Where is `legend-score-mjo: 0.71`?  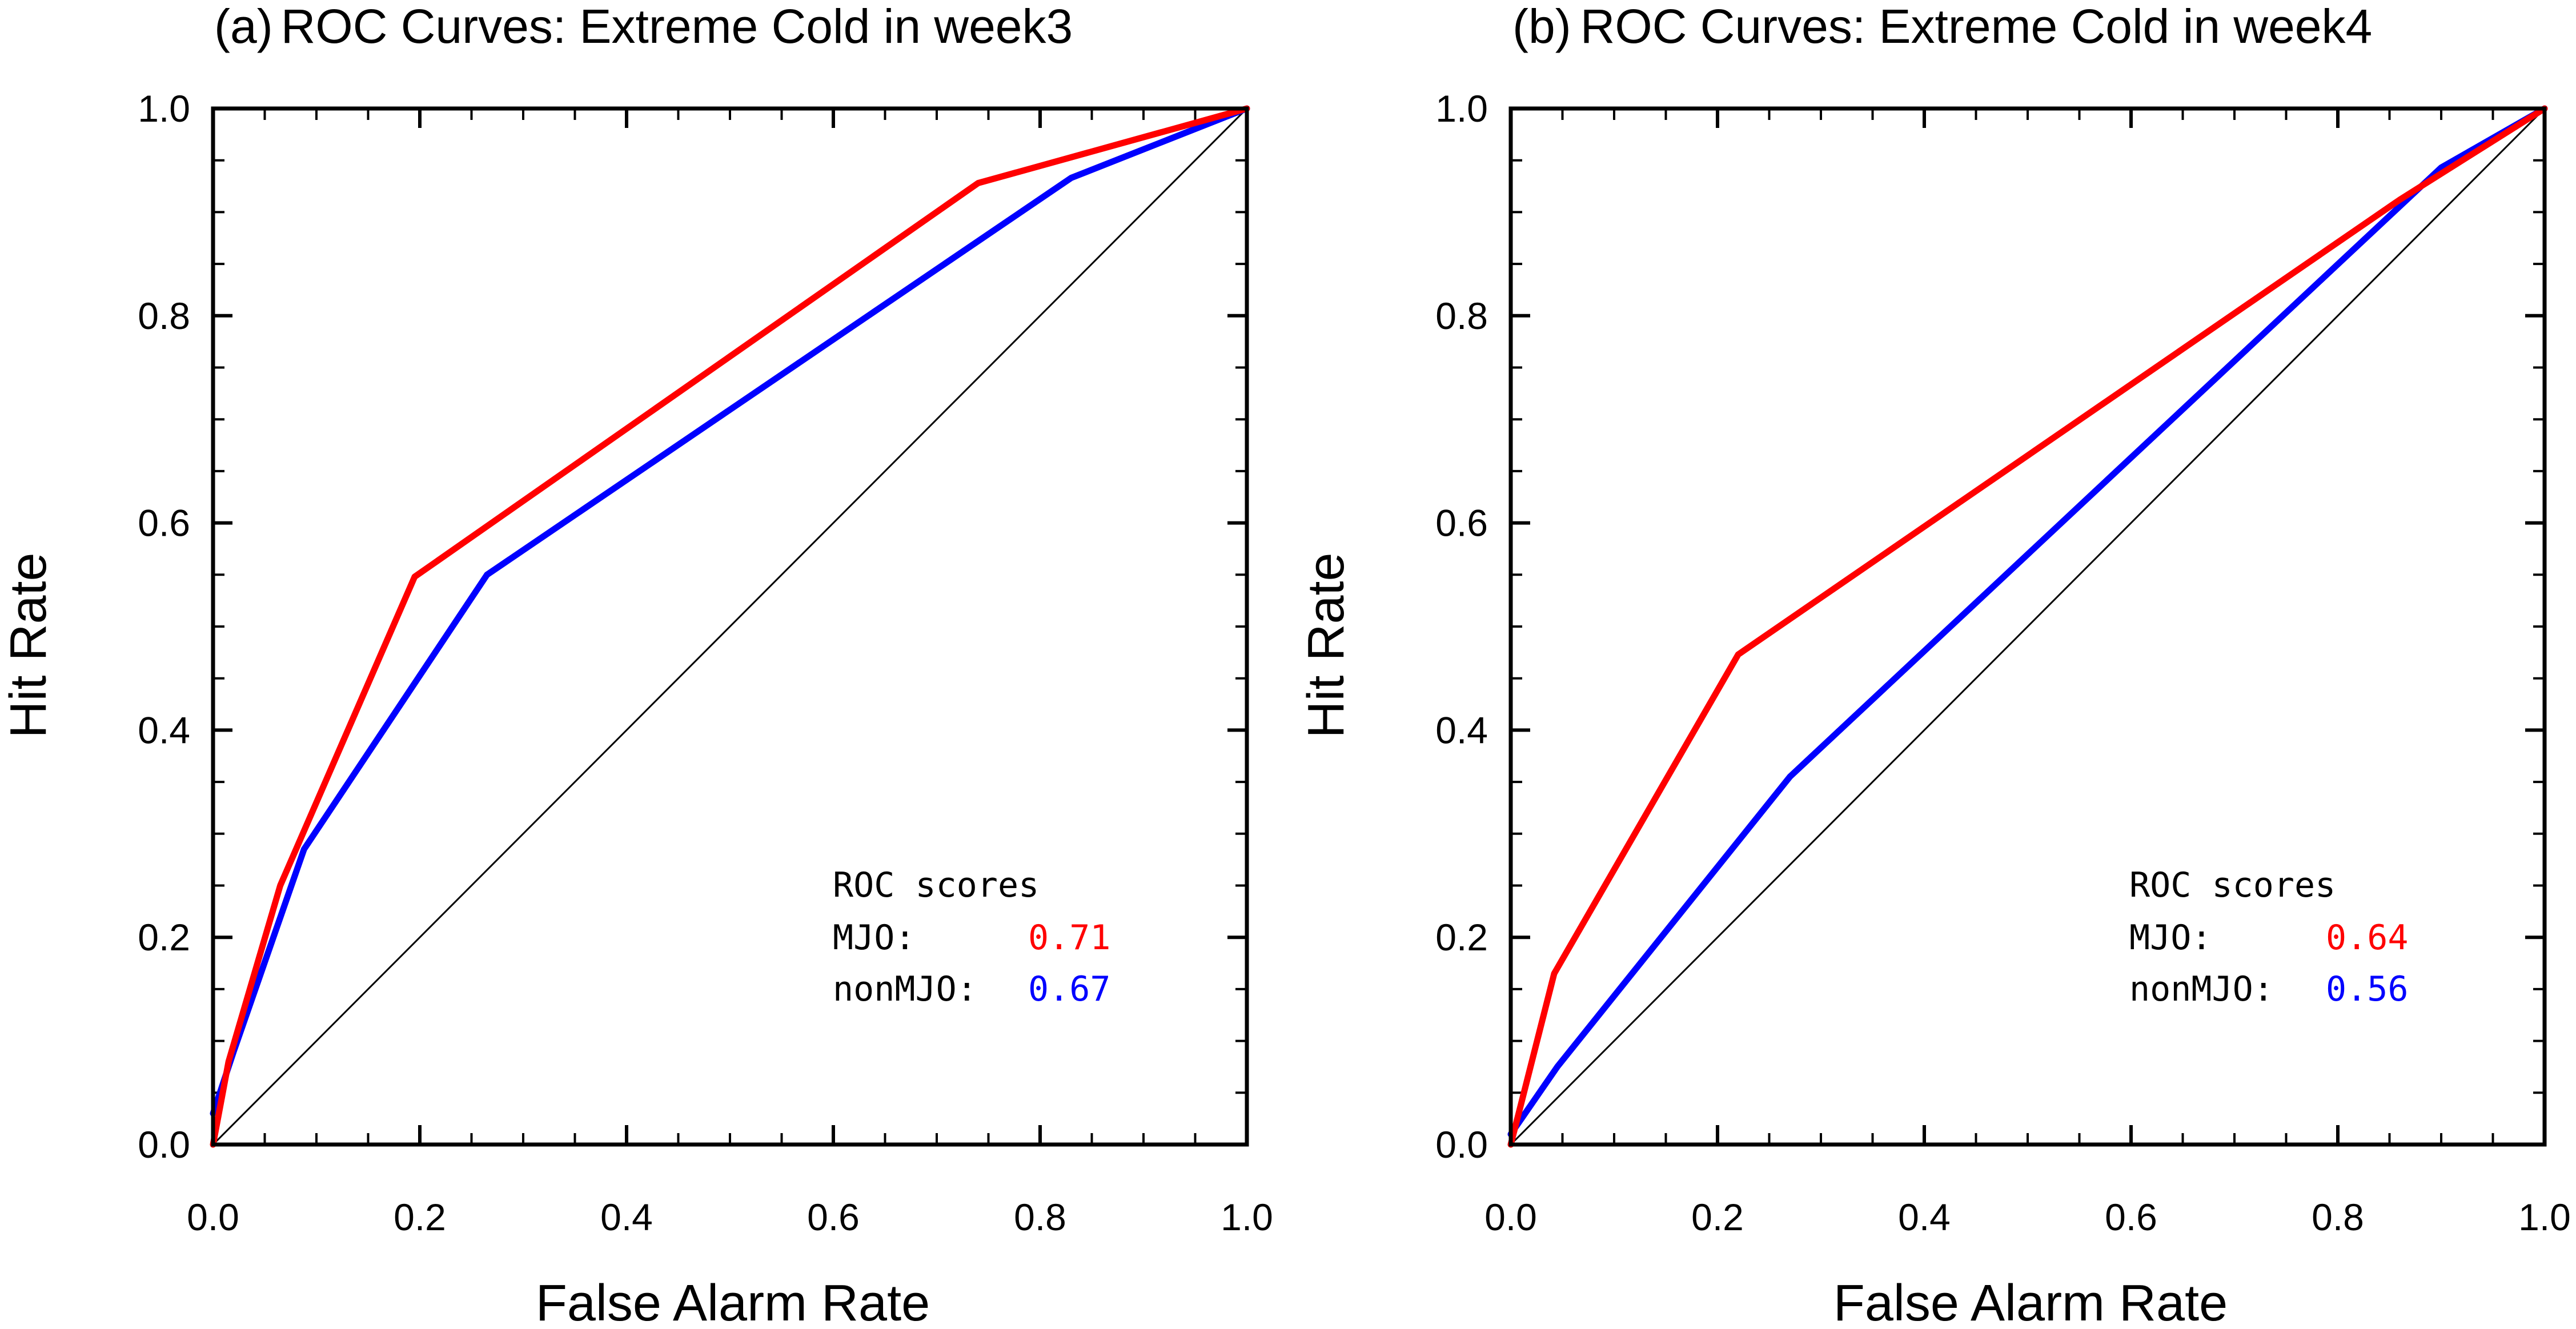 legend-score-mjo: 0.71 is located at coordinates (1069, 938).